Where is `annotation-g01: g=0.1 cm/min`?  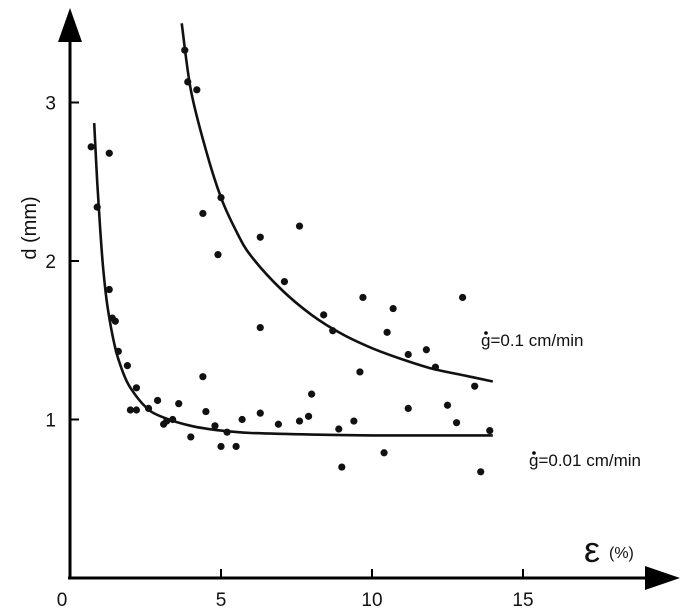
annotation-g01: g=0.1 cm/min is located at coordinates (532, 340).